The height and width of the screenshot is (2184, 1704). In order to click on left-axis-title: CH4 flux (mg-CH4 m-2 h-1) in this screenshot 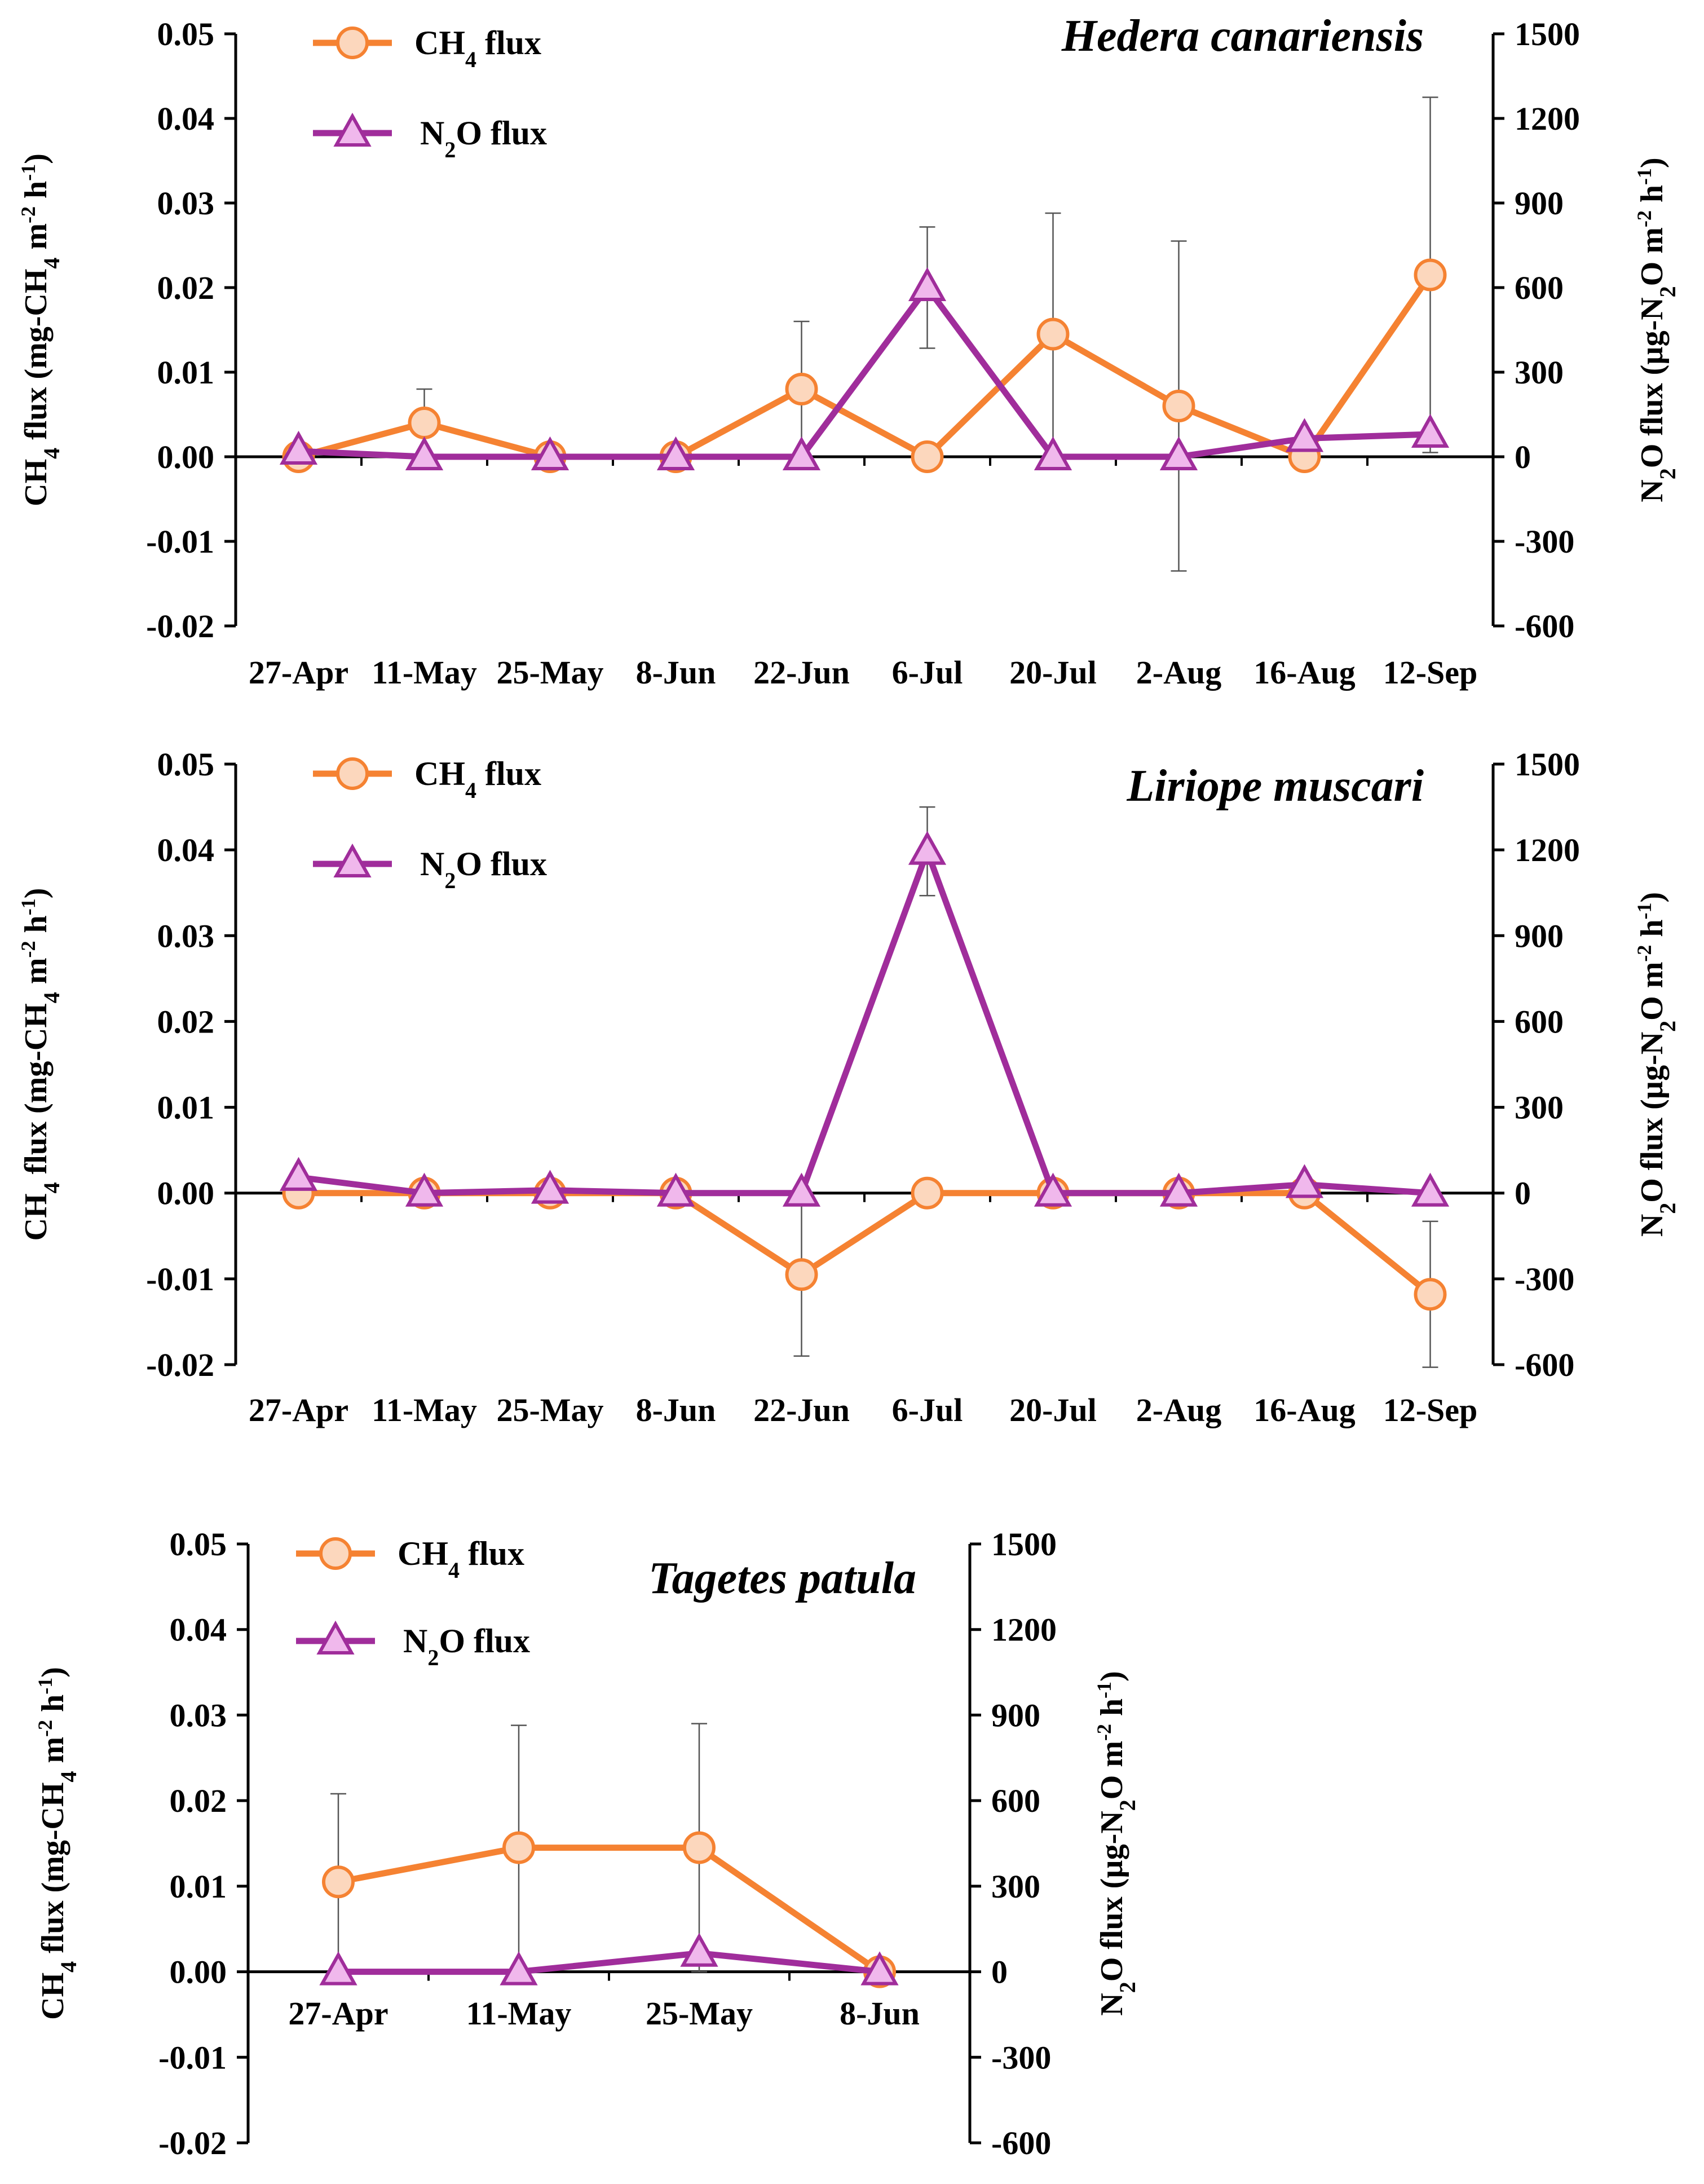, I will do `click(57, 1843)`.